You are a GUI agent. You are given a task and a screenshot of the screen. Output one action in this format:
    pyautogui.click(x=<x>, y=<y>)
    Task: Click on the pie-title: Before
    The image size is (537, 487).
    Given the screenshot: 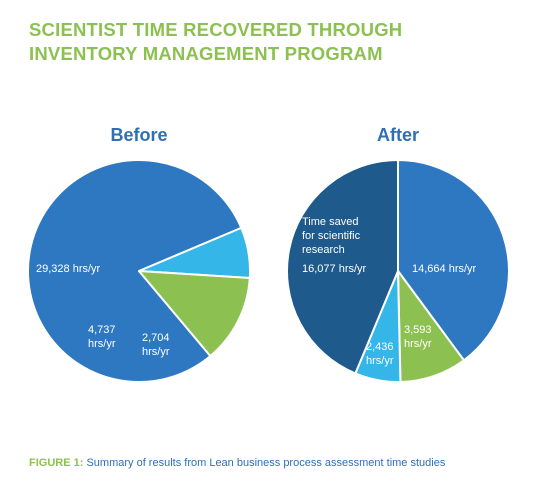 What is the action you would take?
    pyautogui.click(x=138, y=135)
    